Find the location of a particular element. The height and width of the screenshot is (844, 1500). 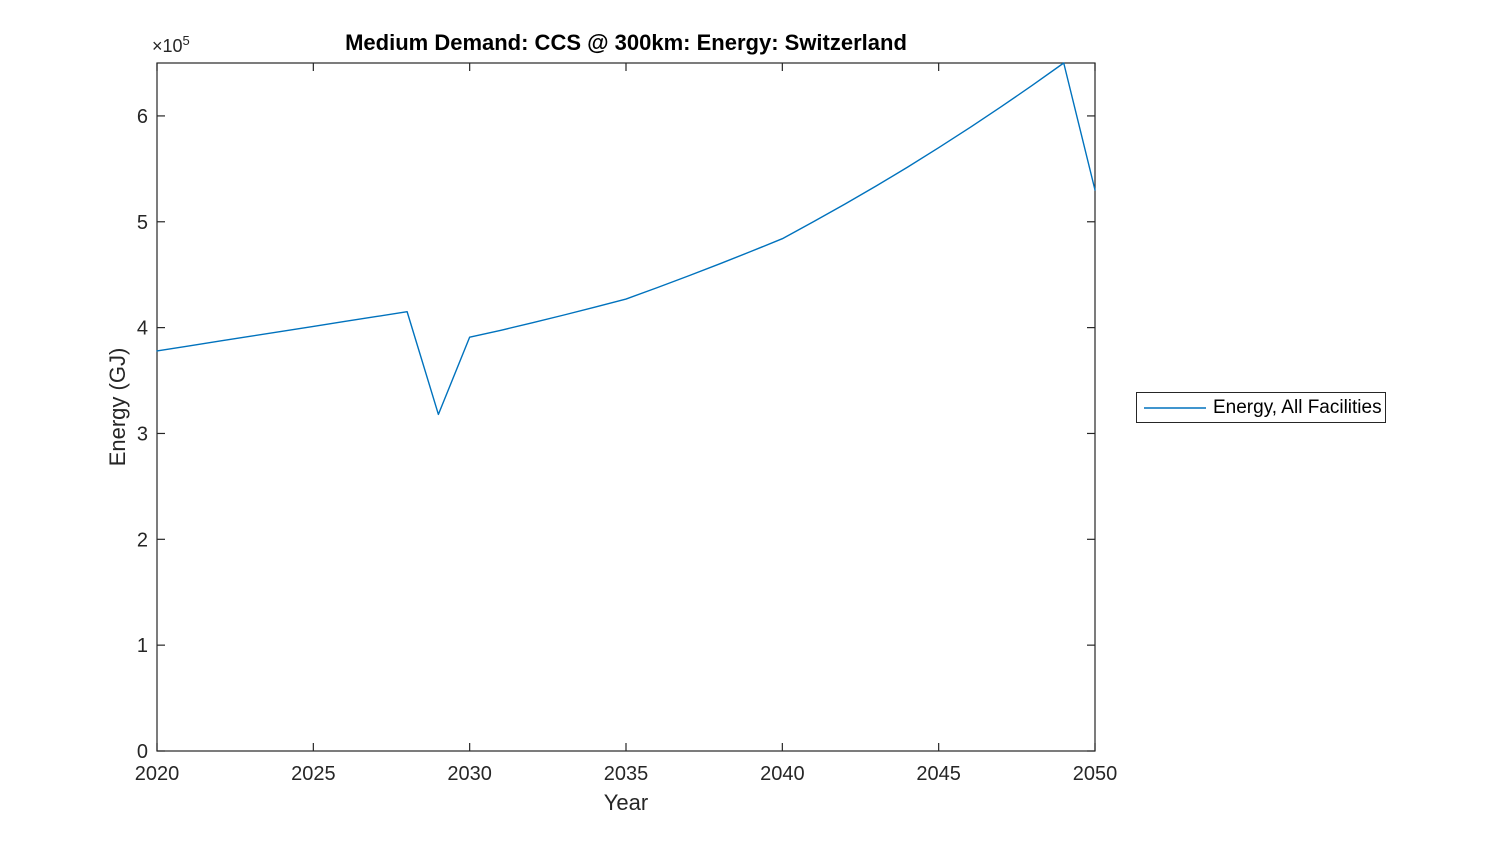

y-exponent-power: 5 is located at coordinates (186, 40).